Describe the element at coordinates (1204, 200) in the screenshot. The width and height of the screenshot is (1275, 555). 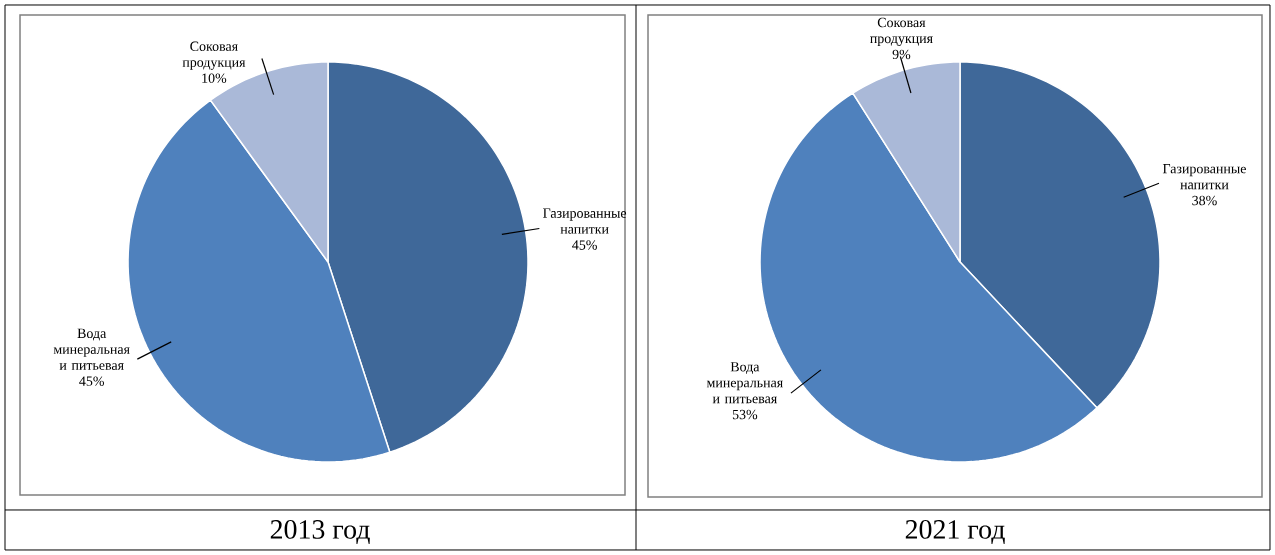
I see `data-label: 38%` at that location.